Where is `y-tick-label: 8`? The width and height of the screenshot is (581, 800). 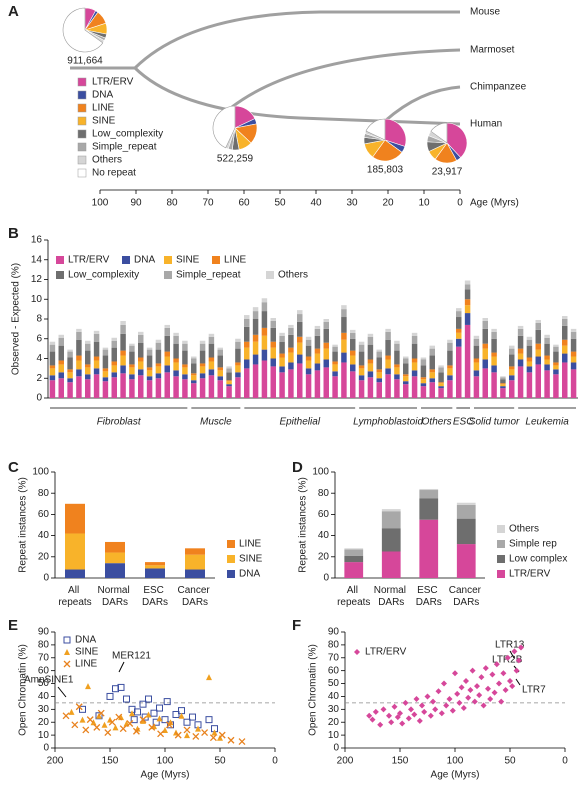
y-tick-label: 8 is located at coordinates (39, 319).